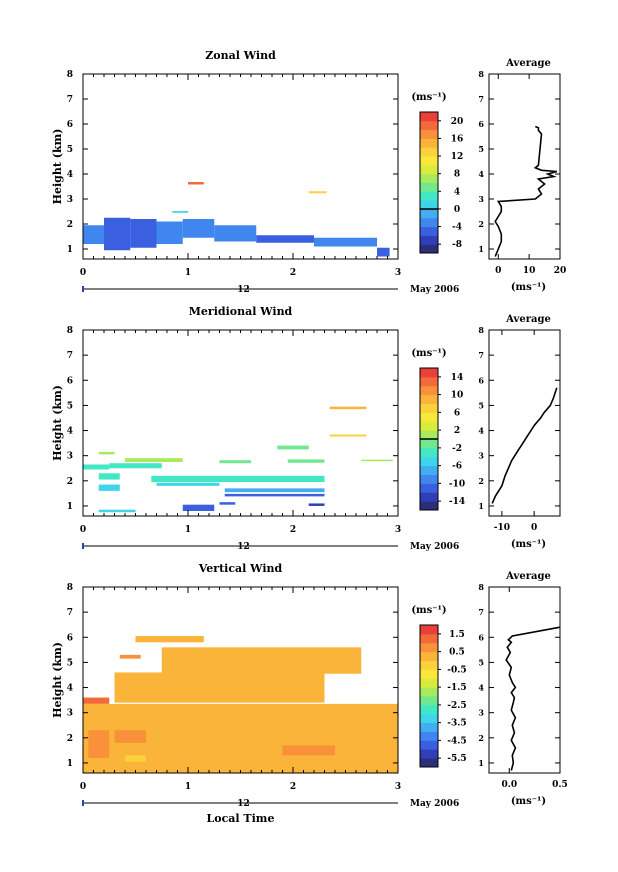  What do you see at coordinates (457, 653) in the screenshot?
I see `colorbar-tick-label: 0.5` at bounding box center [457, 653].